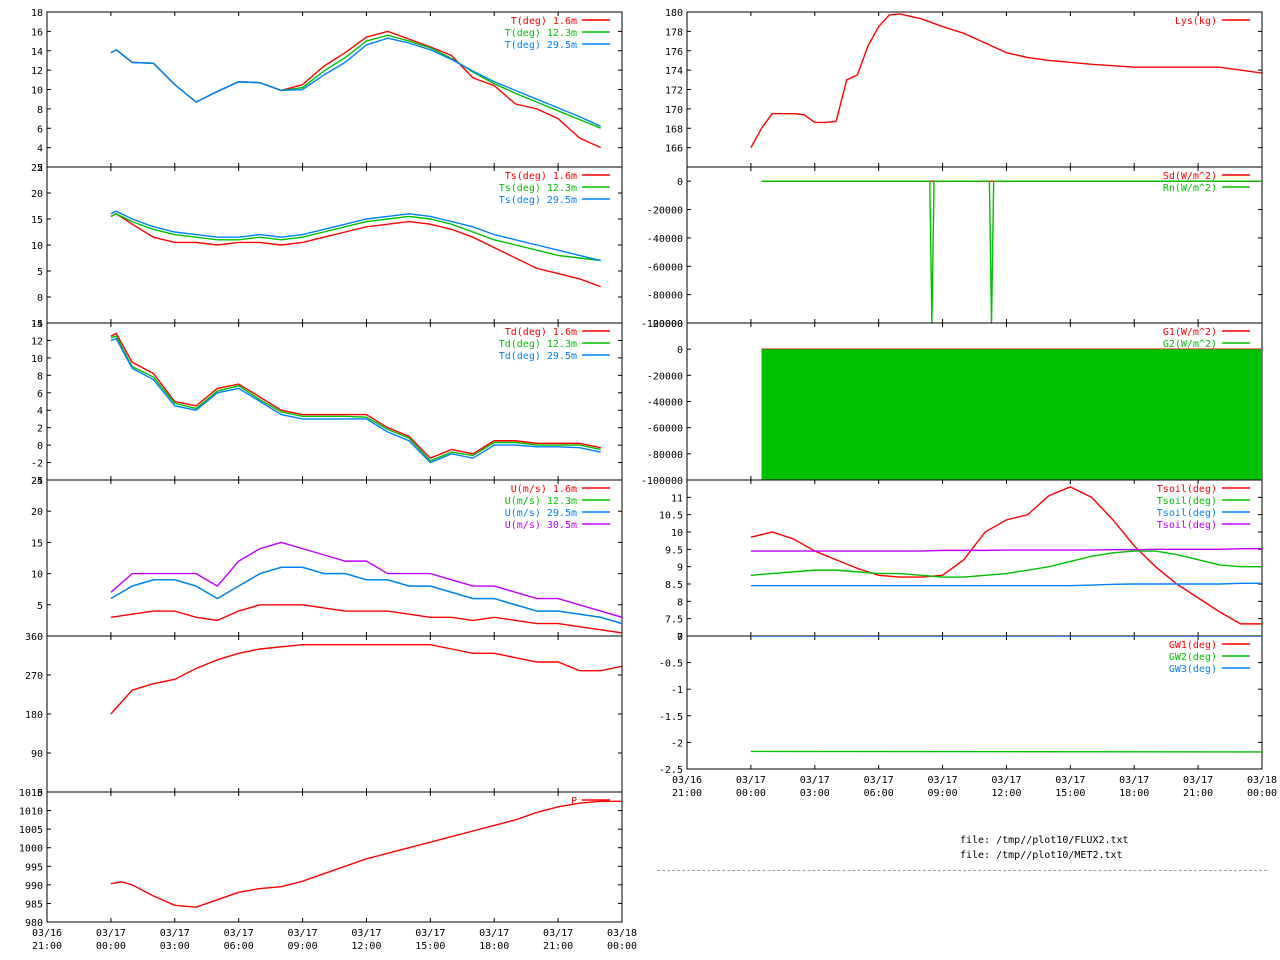  What do you see at coordinates (665, 455) in the screenshot?
I see `y-tick-label: -80000` at bounding box center [665, 455].